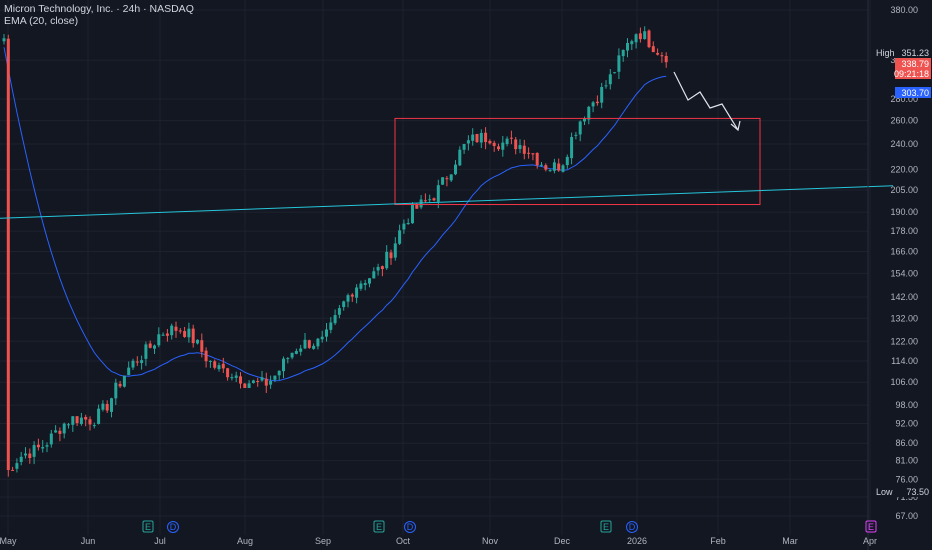  I want to click on time-tick-label: Jun, so click(88, 541).